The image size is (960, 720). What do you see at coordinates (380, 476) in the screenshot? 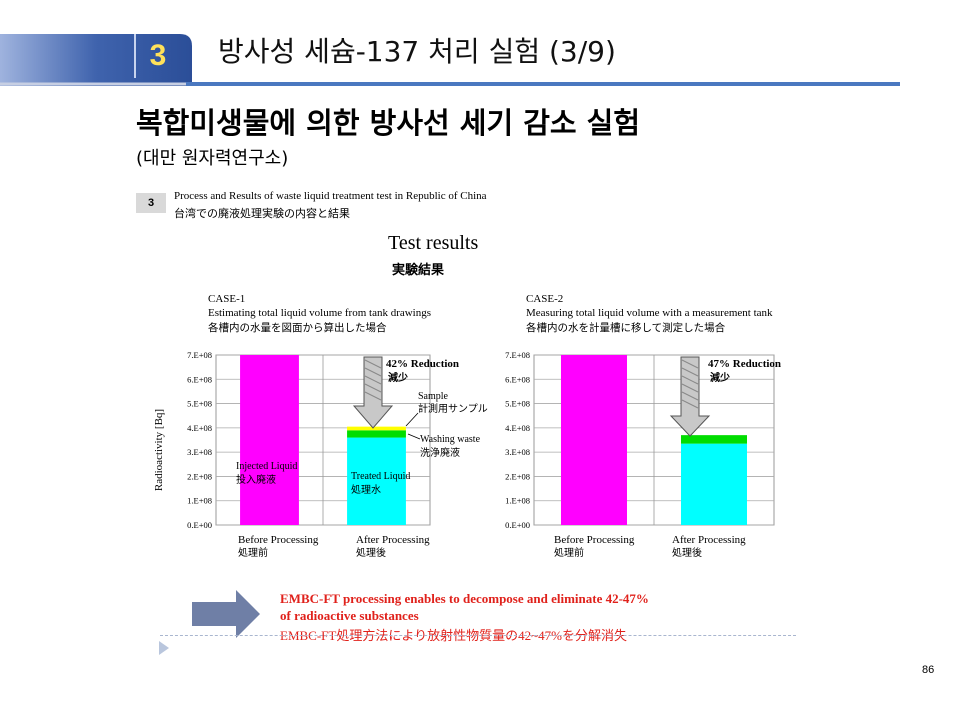
I see `treated-label: Treated Liquid` at bounding box center [380, 476].